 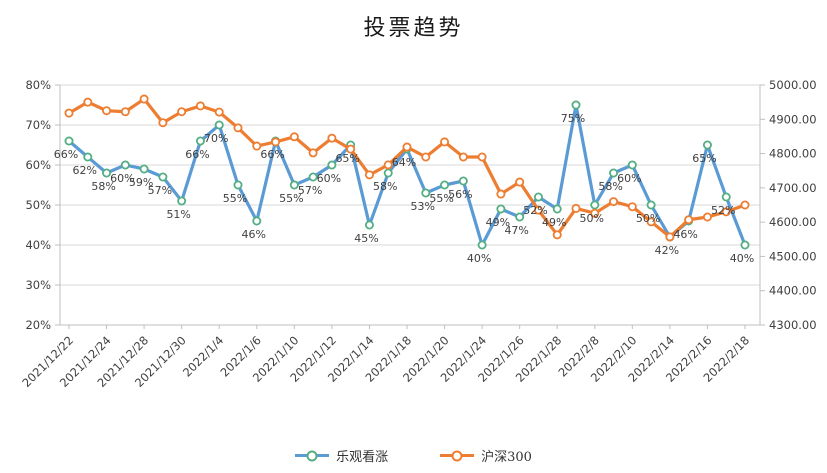 I want to click on y-axis-left-tick-label: 40%, so click(x=38, y=245).